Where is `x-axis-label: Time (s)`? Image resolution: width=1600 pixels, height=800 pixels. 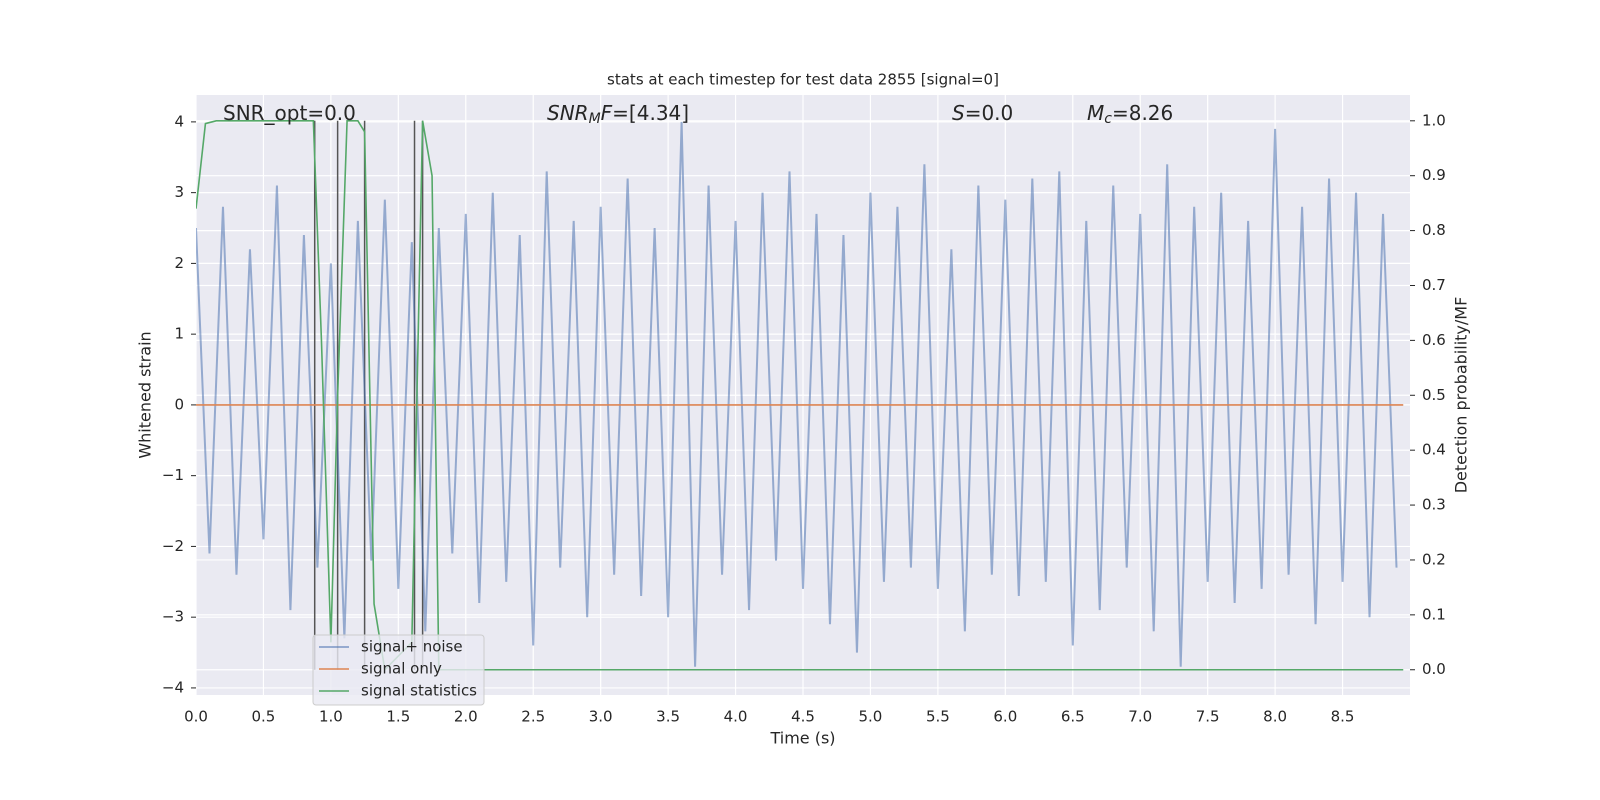 x-axis-label: Time (s) is located at coordinates (802, 738).